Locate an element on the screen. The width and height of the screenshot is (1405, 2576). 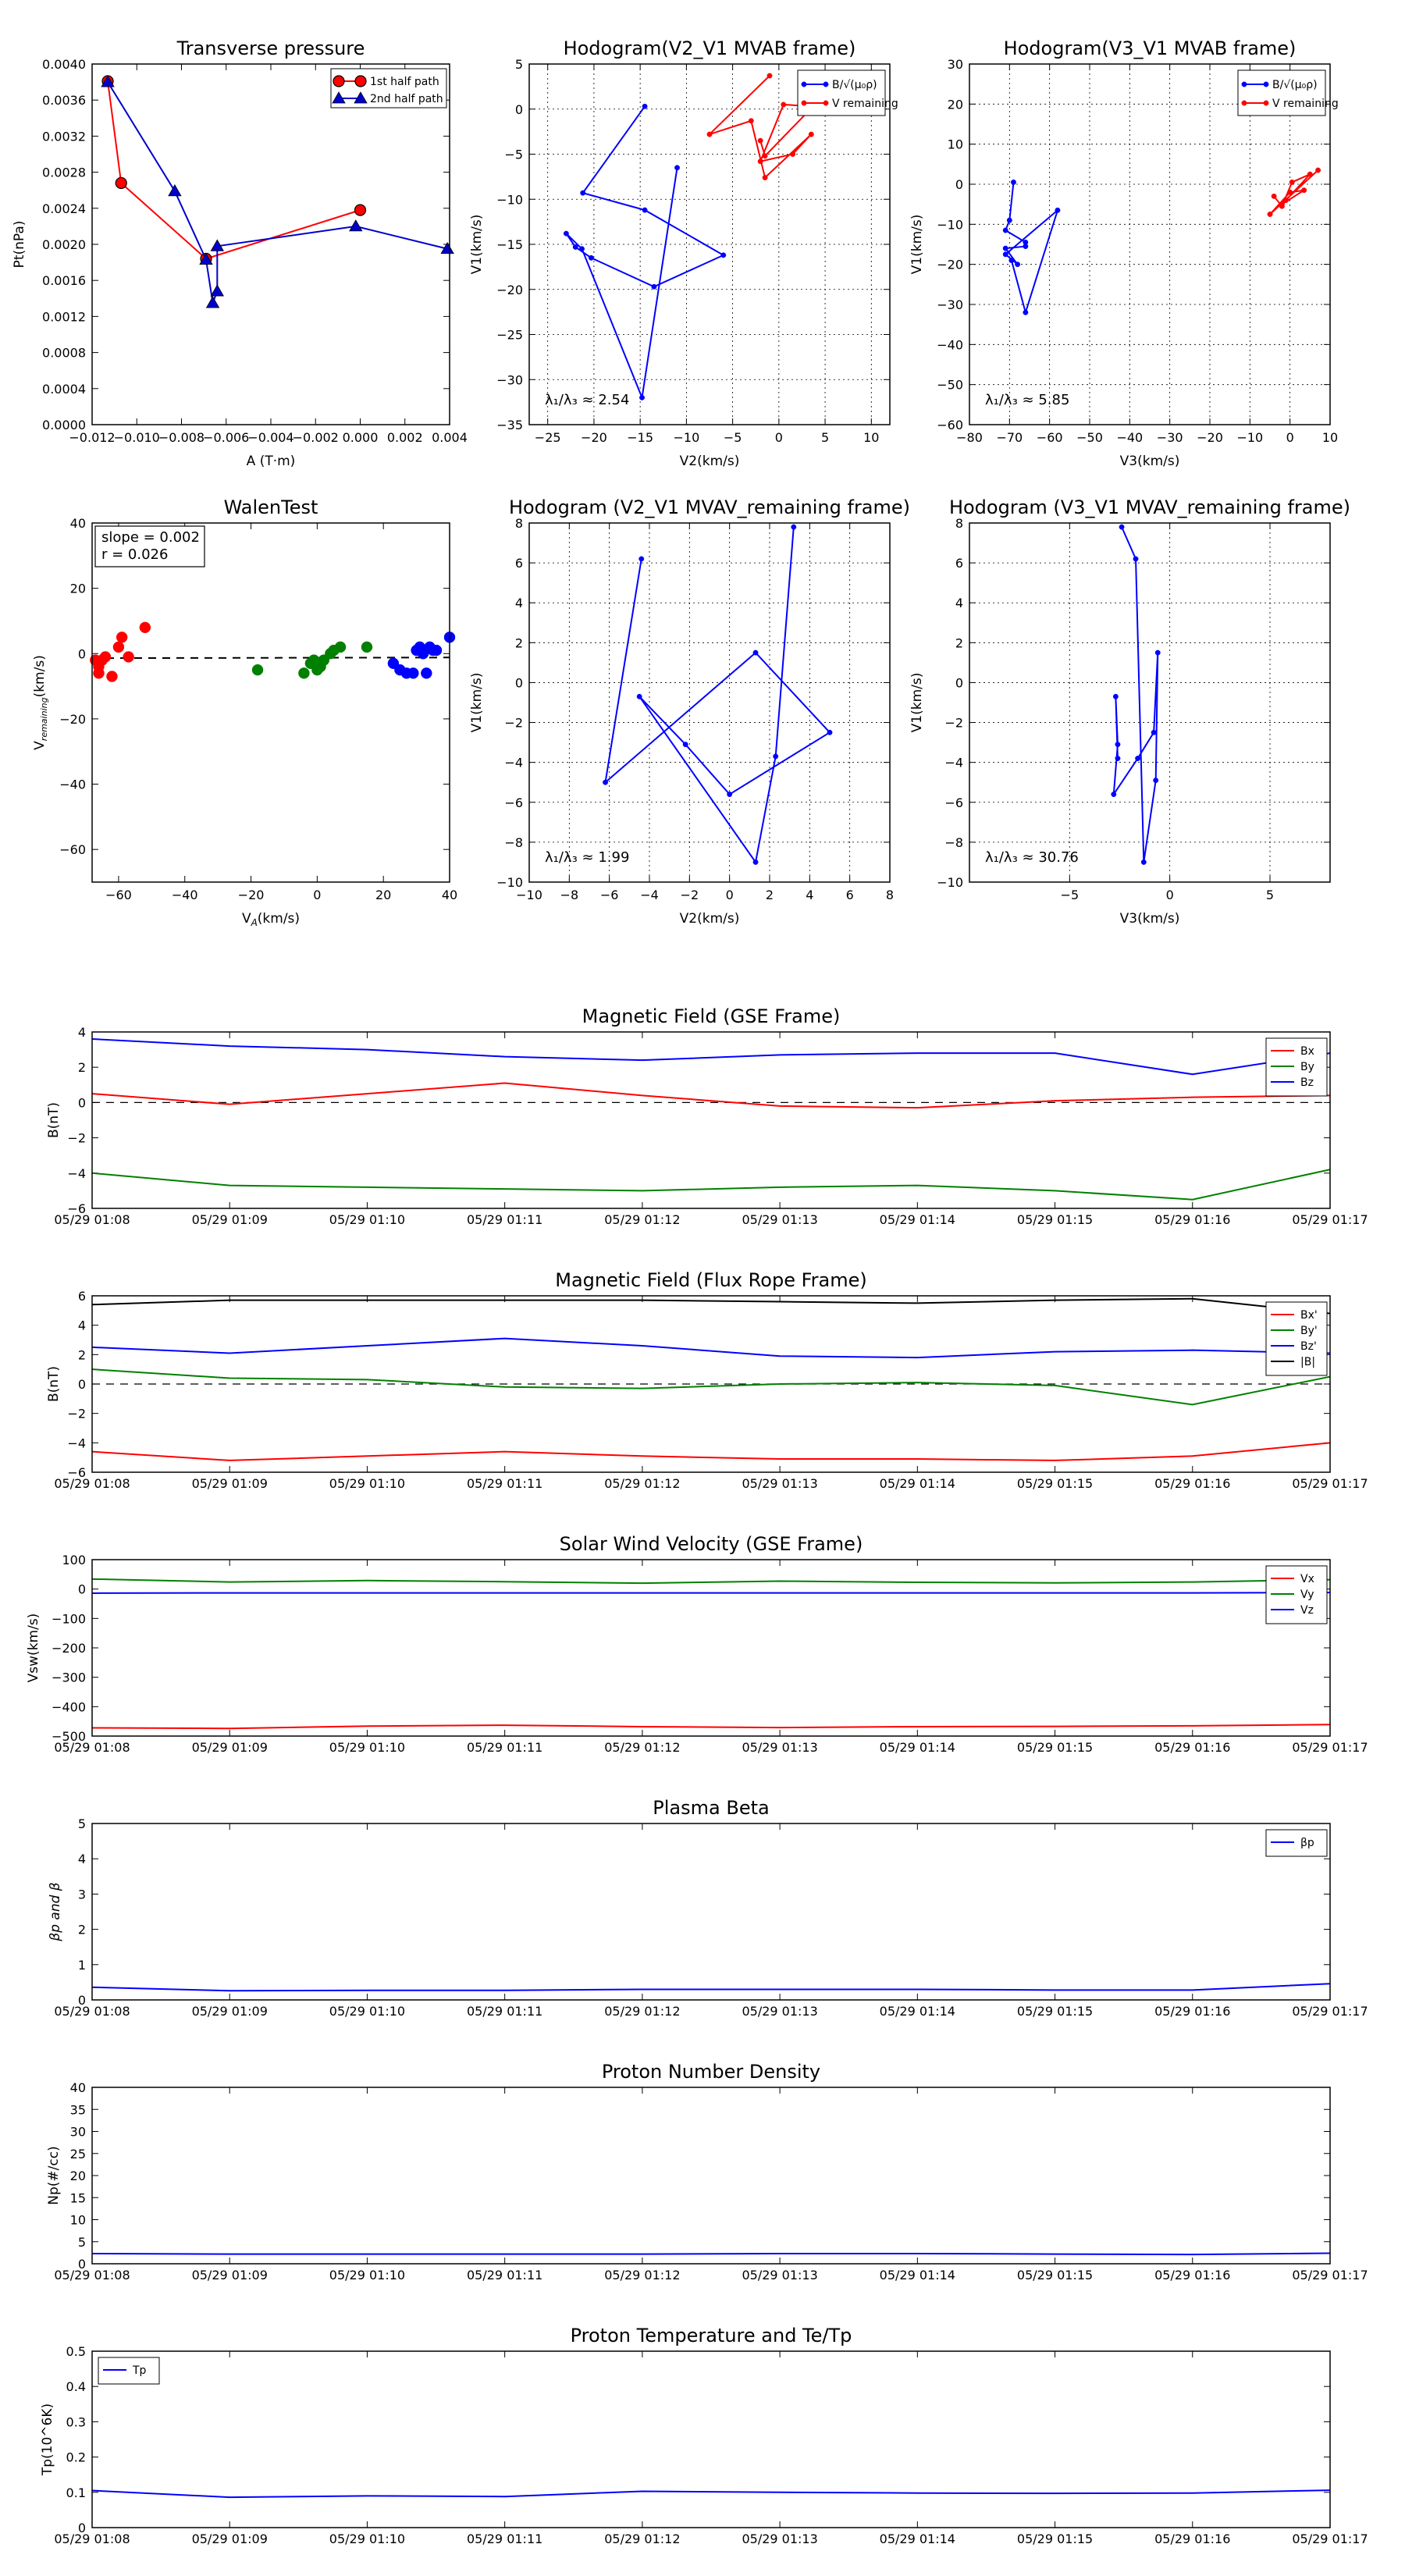
x-tick-label: −10 is located at coordinates (529, 895).